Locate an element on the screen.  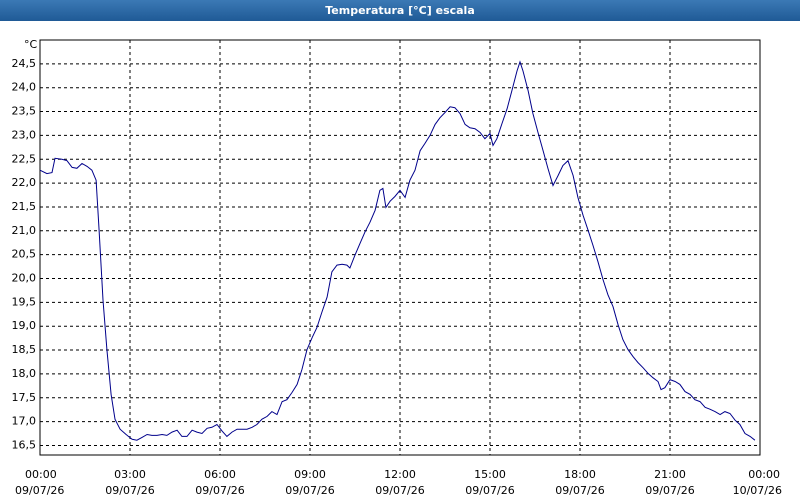
x-tick-label: 09:00 is located at coordinates (310, 474).